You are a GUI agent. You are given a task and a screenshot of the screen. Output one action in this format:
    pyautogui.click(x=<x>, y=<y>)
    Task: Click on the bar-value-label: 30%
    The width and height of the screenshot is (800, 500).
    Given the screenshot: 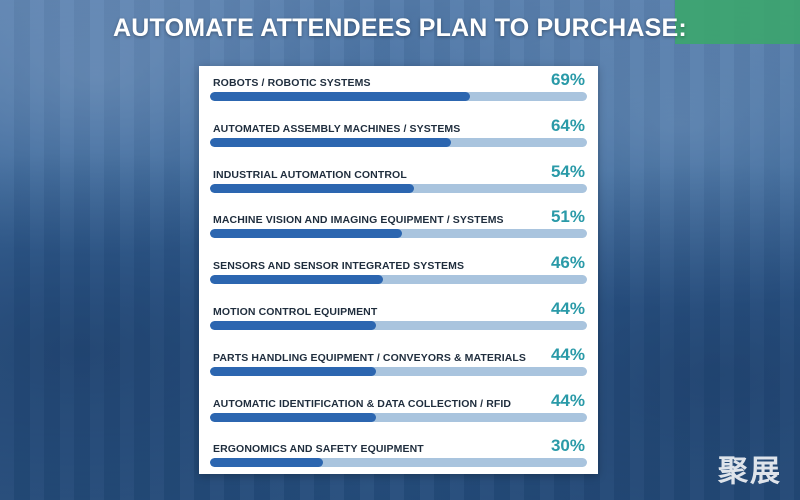 What is the action you would take?
    pyautogui.click(x=567, y=446)
    